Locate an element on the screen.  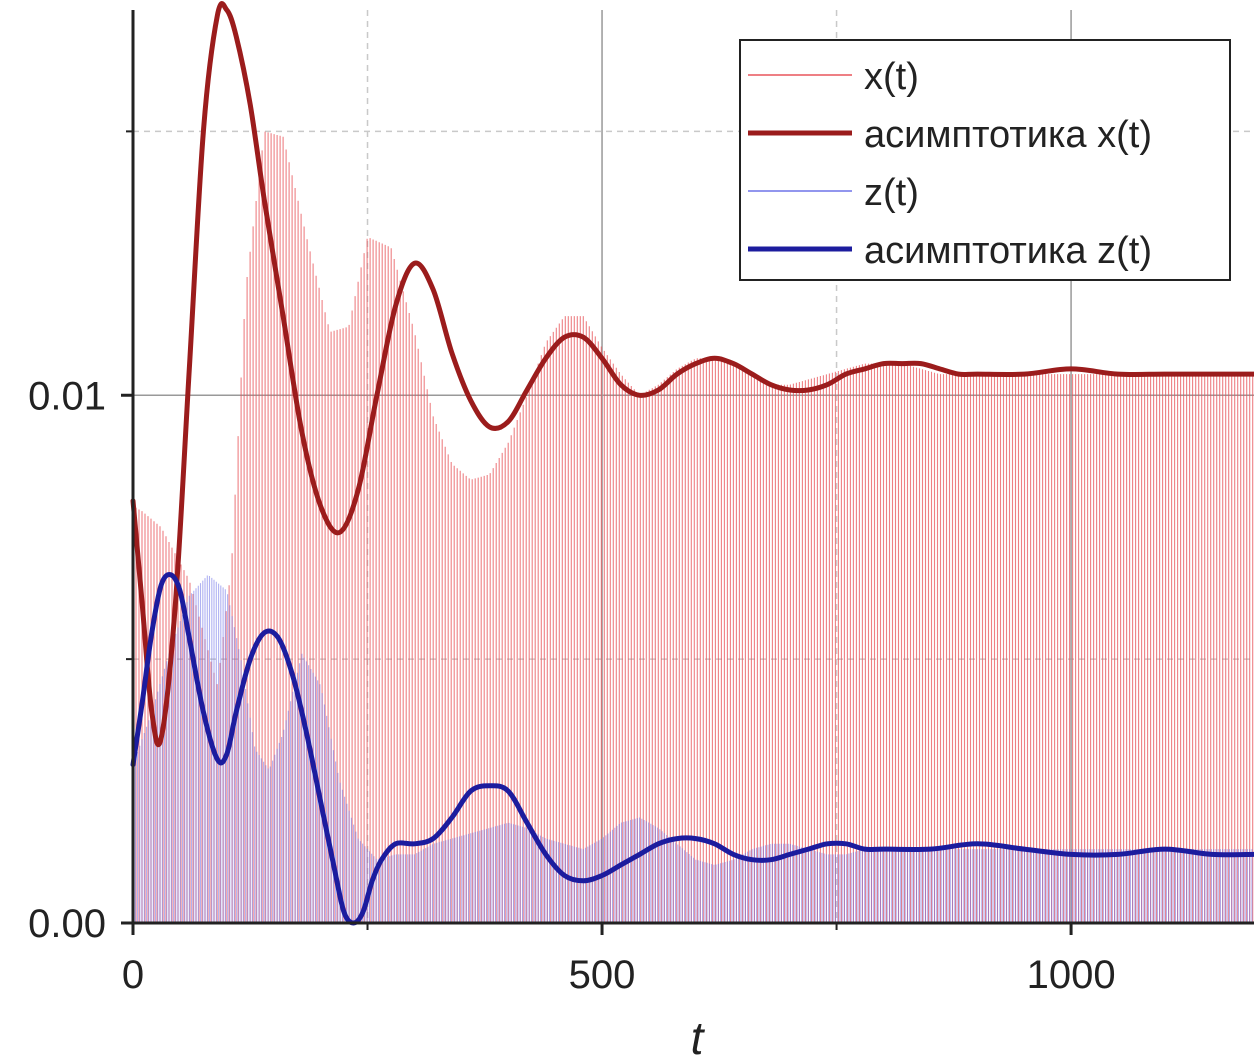
y-tick-label: 0.01 is located at coordinates (67, 396).